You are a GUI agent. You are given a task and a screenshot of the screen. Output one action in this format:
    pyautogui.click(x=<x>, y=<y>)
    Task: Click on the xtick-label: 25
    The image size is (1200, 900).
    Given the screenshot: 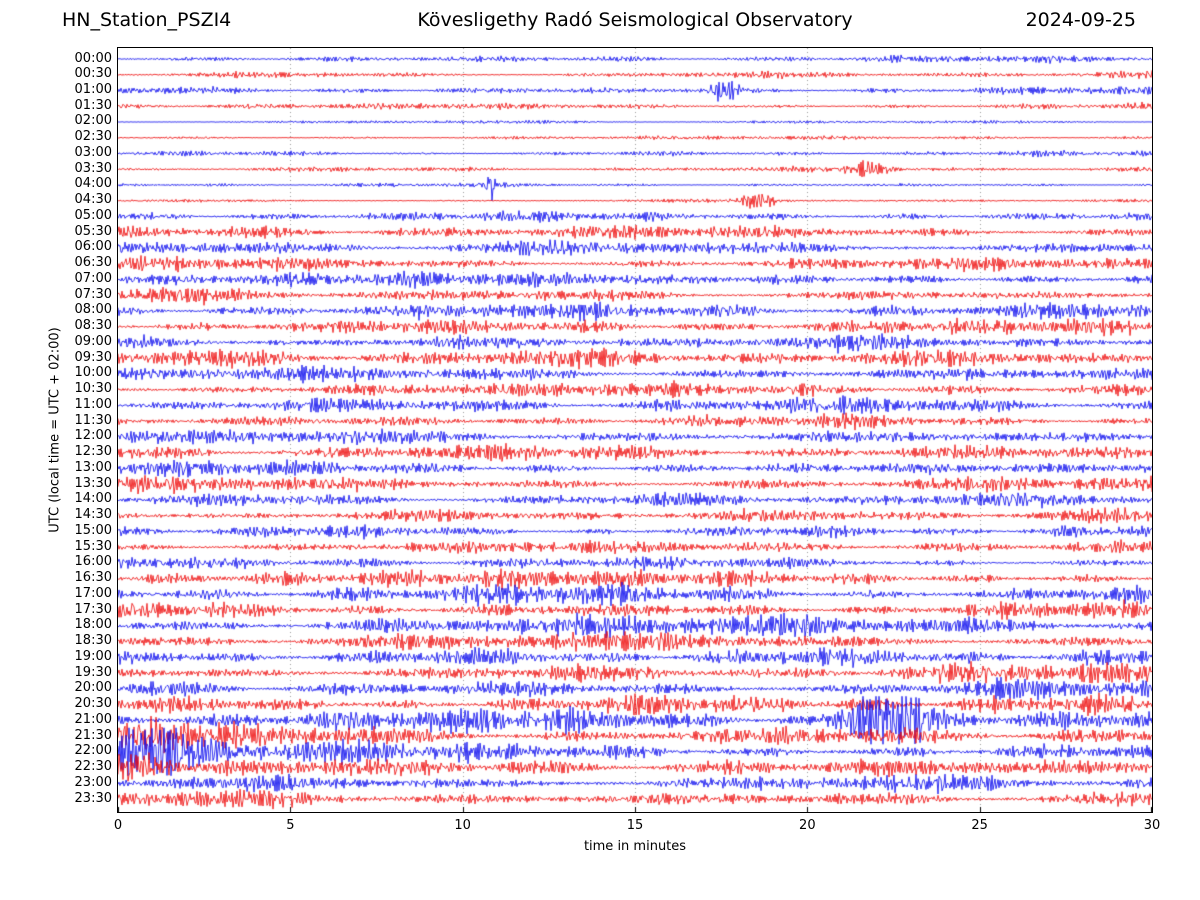 What is the action you would take?
    pyautogui.click(x=979, y=825)
    